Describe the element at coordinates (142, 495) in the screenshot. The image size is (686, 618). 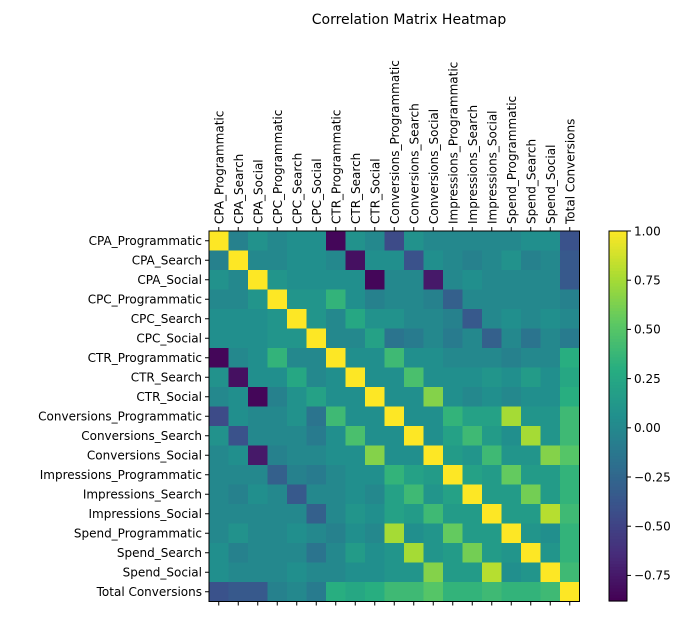
I see `y-tick-label: Impressions_Search` at that location.